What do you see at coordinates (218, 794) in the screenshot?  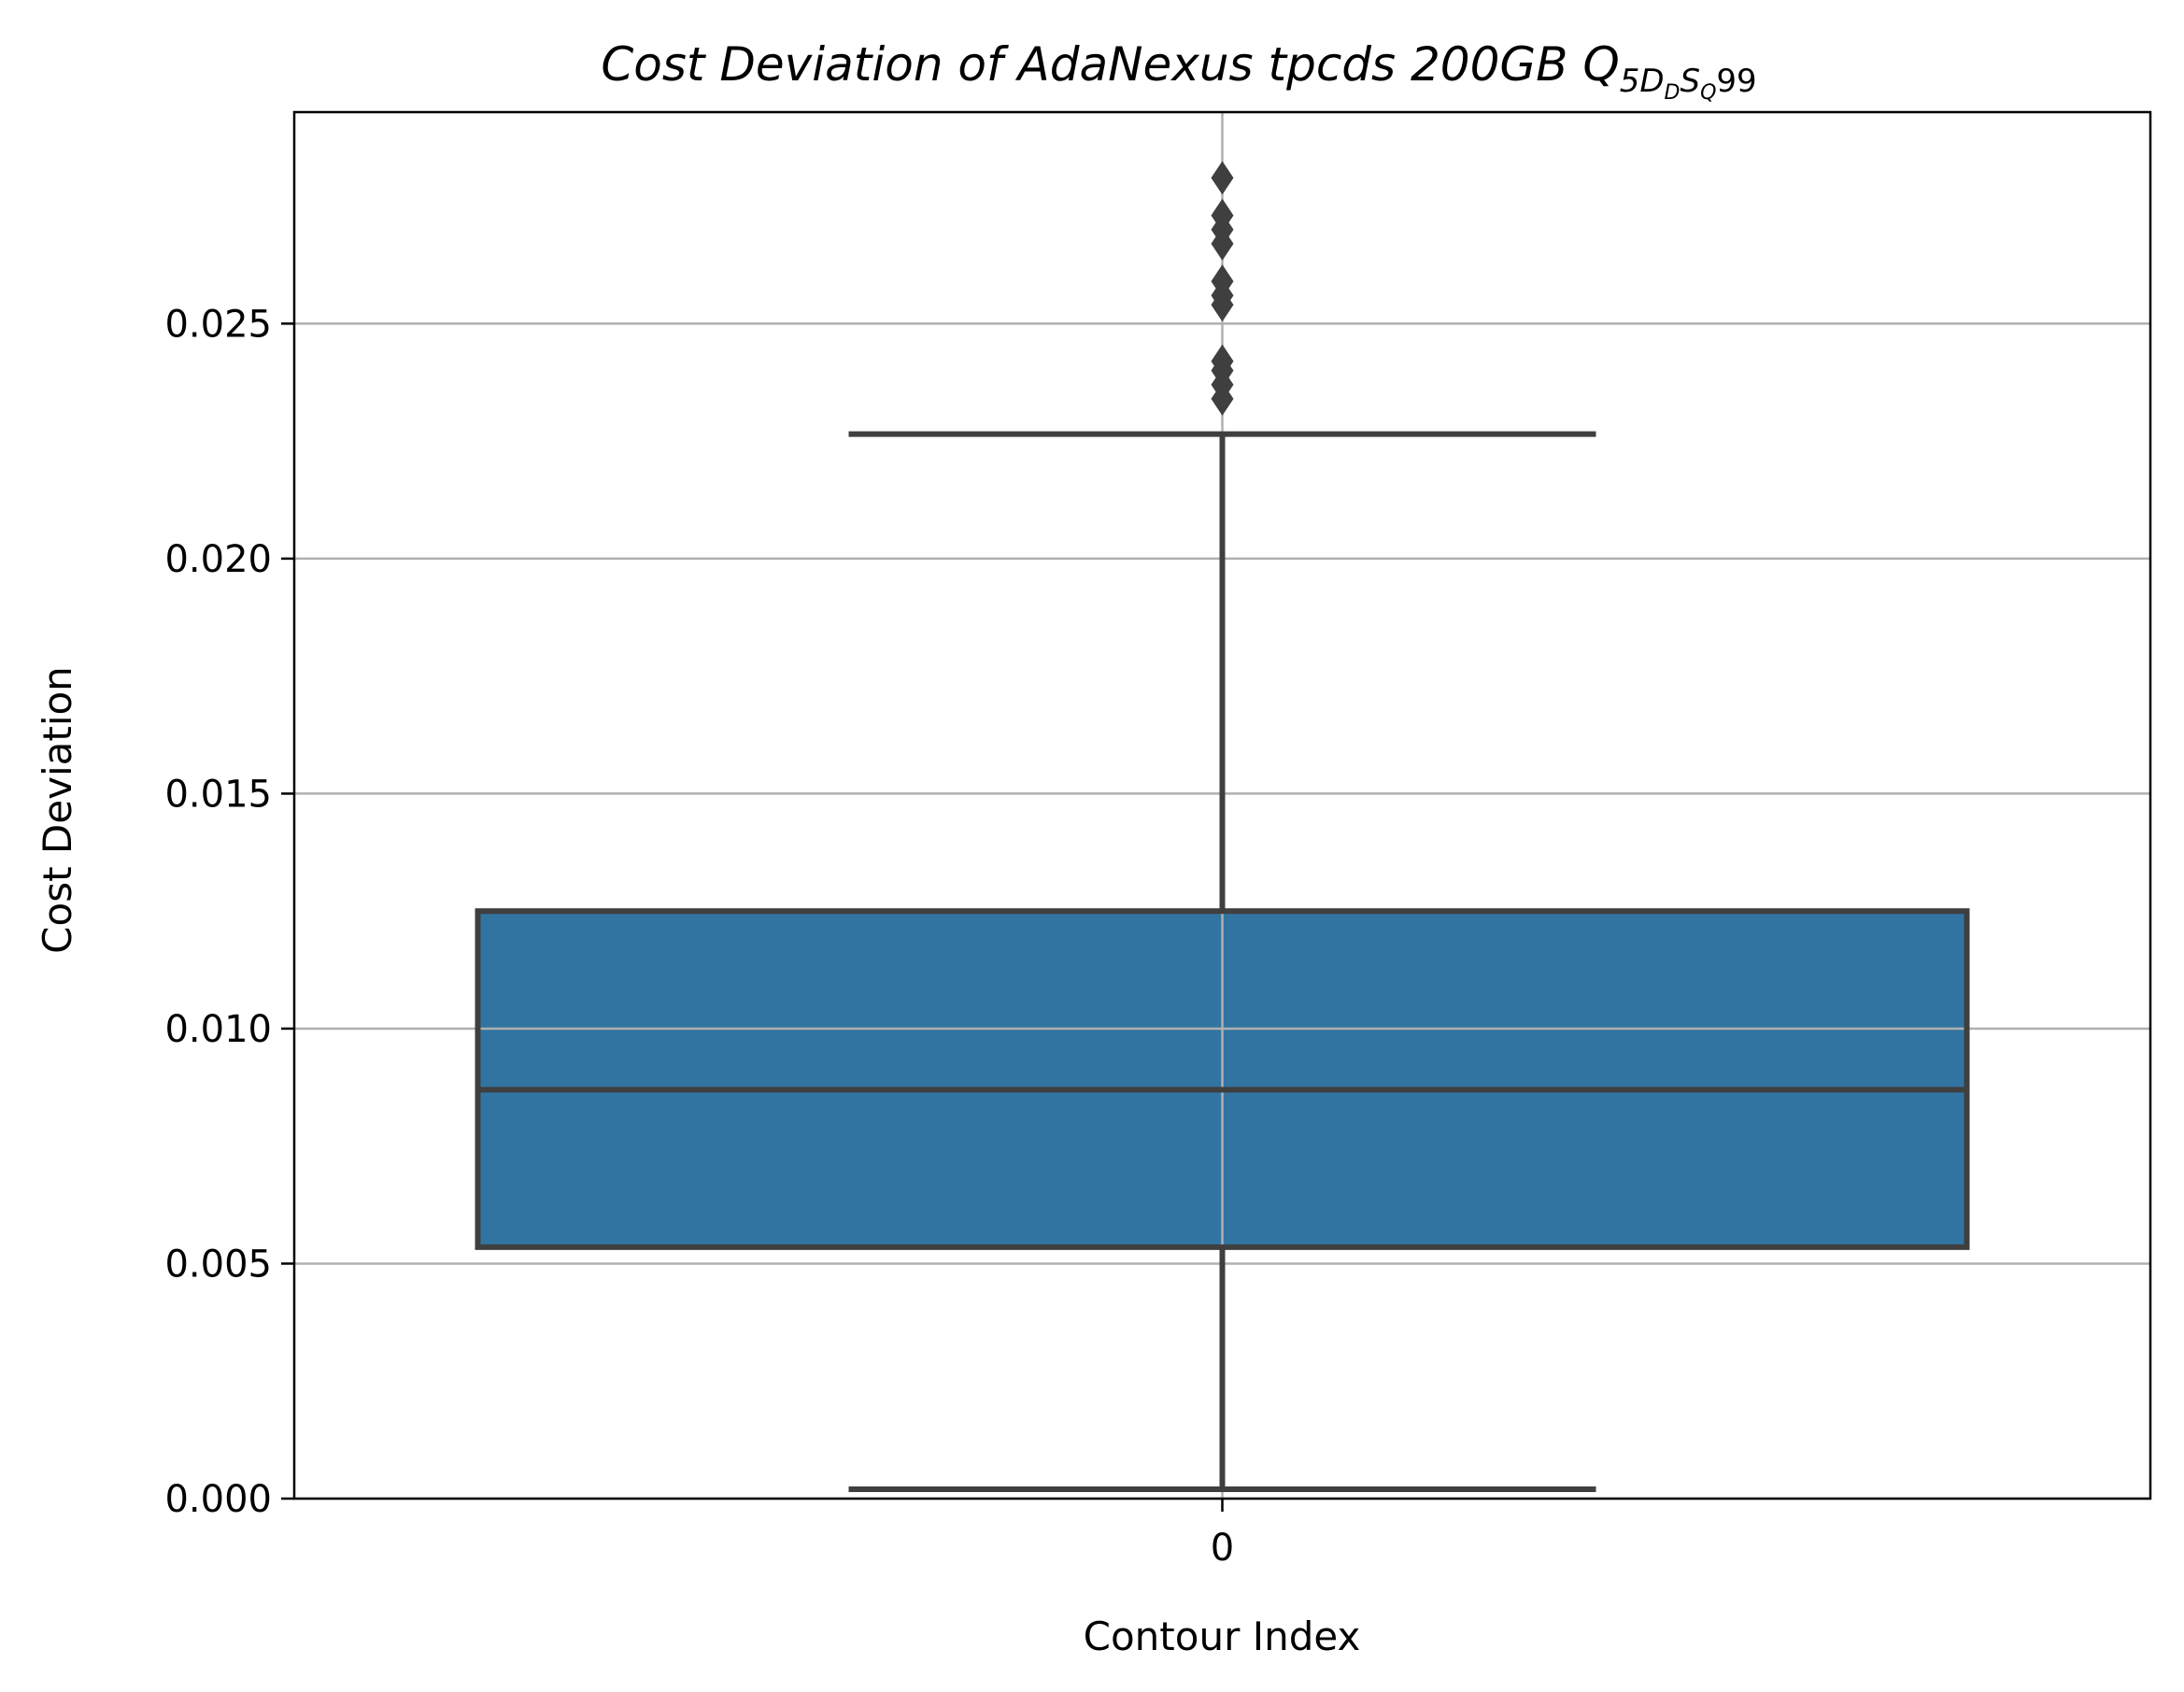 I see `y-tick-label: 0.015` at bounding box center [218, 794].